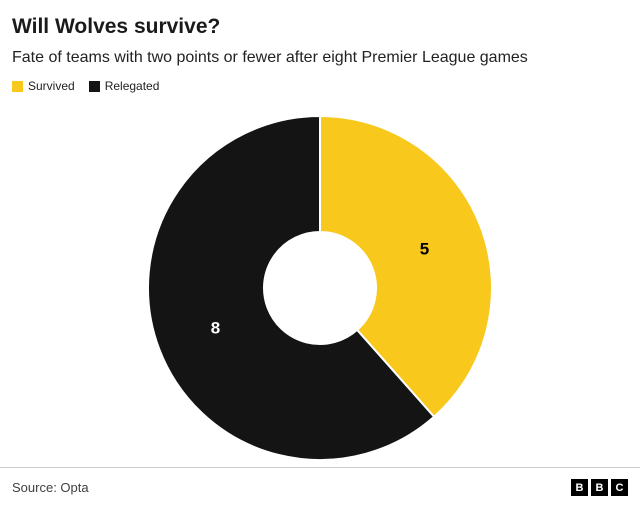 Image resolution: width=640 pixels, height=507 pixels. I want to click on bbc-logo: B B C, so click(599, 487).